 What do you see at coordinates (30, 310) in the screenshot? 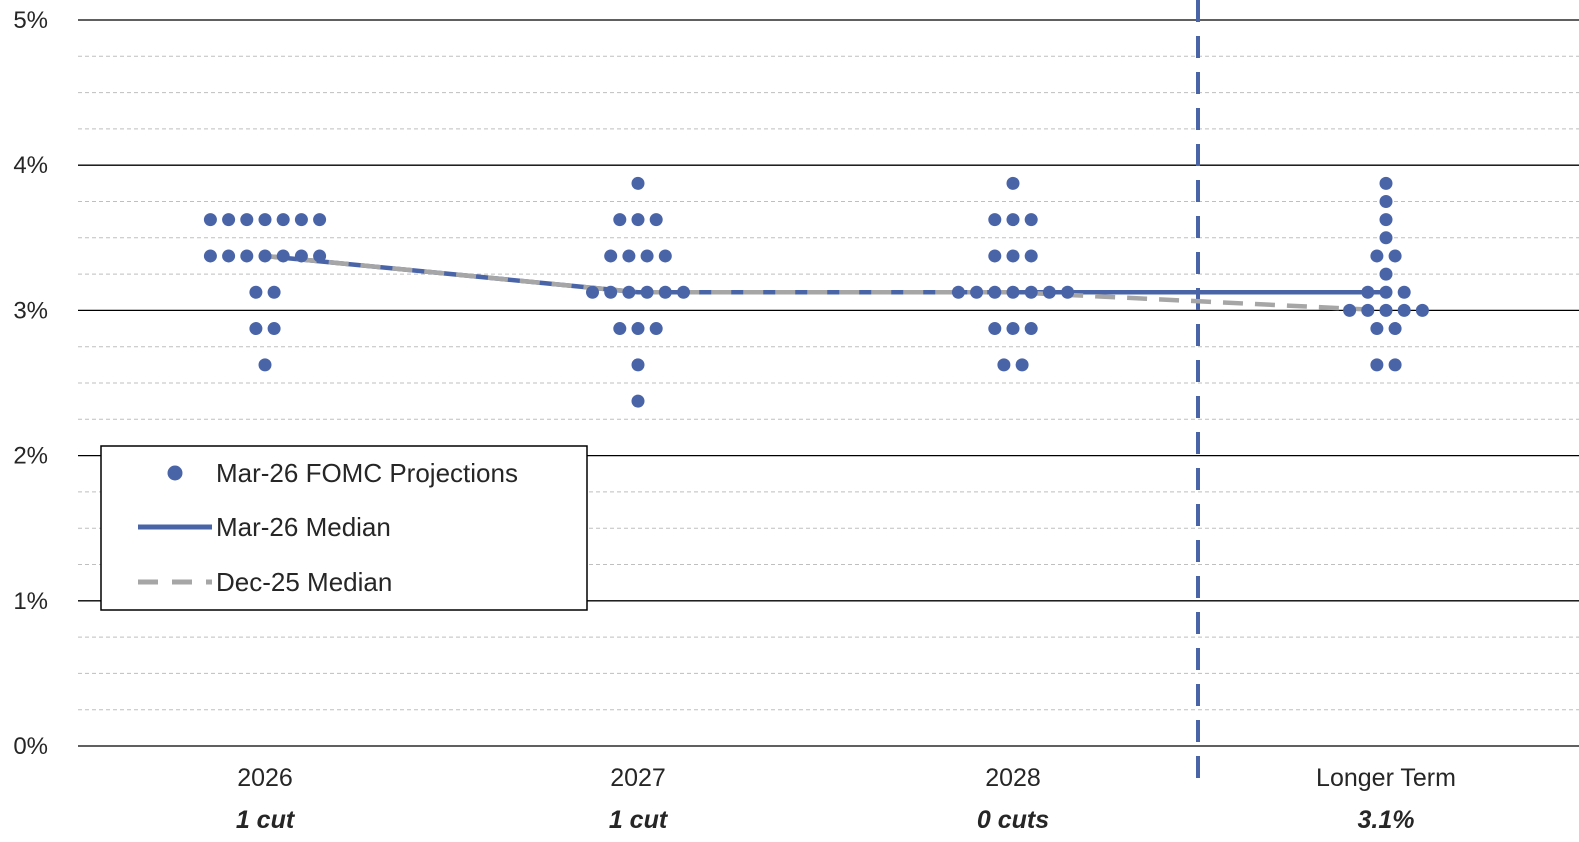
I see `y-tick-label: 3%` at bounding box center [30, 310].